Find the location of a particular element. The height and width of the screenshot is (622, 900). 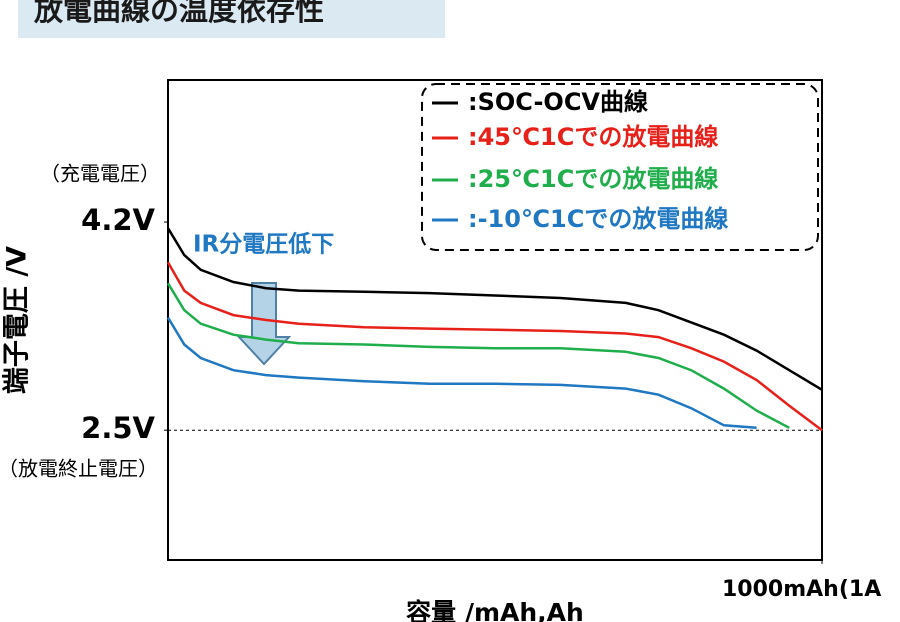

legend-label: :45℃1Cでの放電曲線 is located at coordinates (593, 137).